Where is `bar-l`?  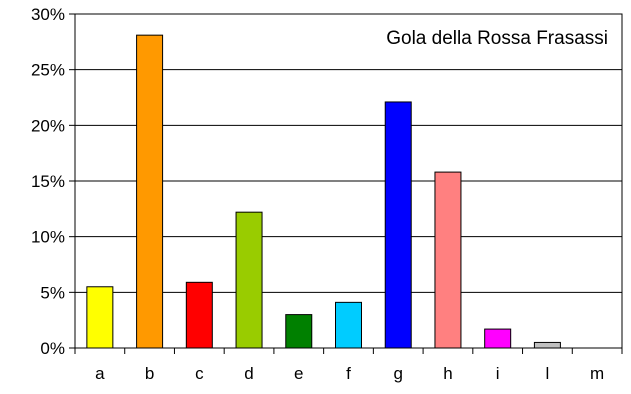 bar-l is located at coordinates (547, 345).